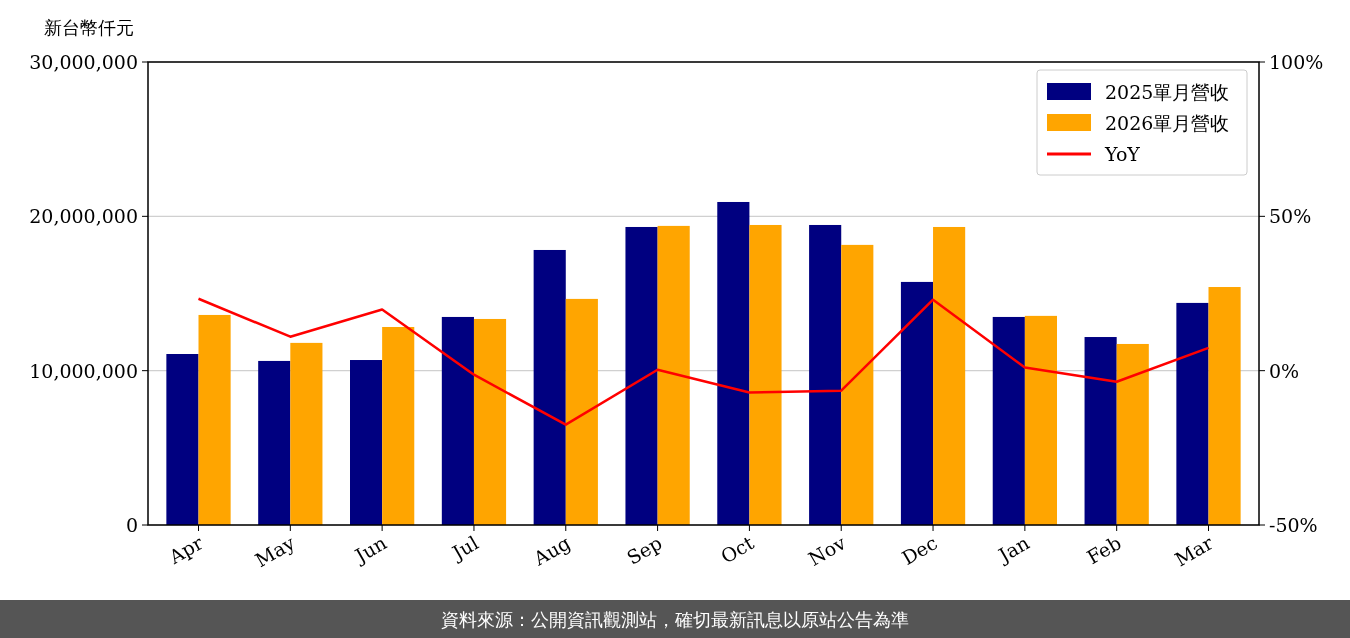 The width and height of the screenshot is (1350, 638). I want to click on x-tick-label: Jul, so click(464, 548).